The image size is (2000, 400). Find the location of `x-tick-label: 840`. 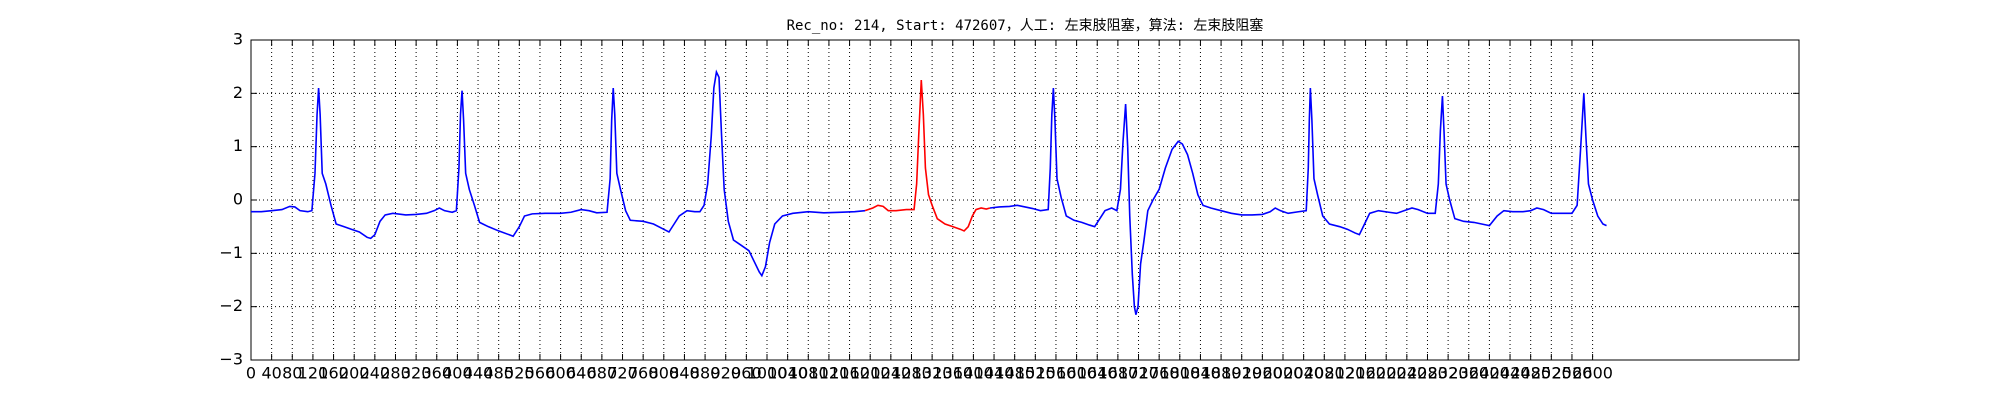

x-tick-label: 840 is located at coordinates (684, 373).